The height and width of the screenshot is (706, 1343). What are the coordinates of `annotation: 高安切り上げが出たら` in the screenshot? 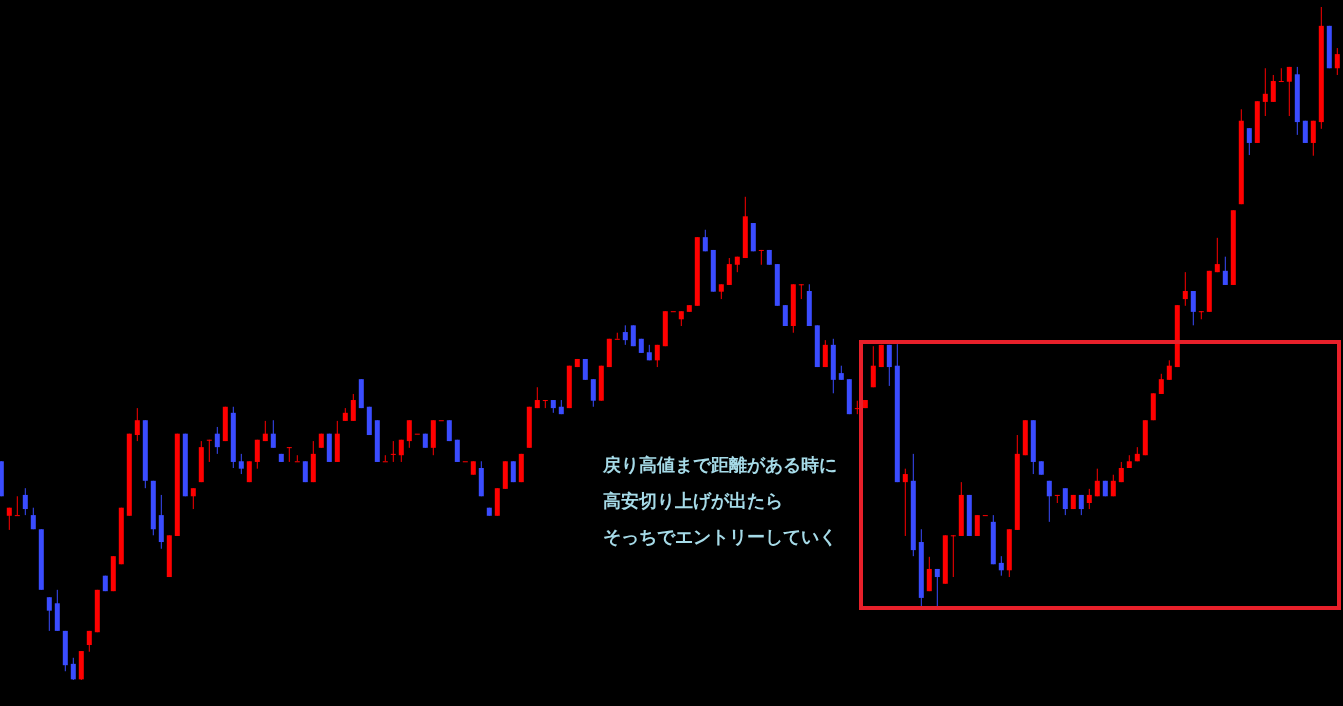 It's located at (693, 500).